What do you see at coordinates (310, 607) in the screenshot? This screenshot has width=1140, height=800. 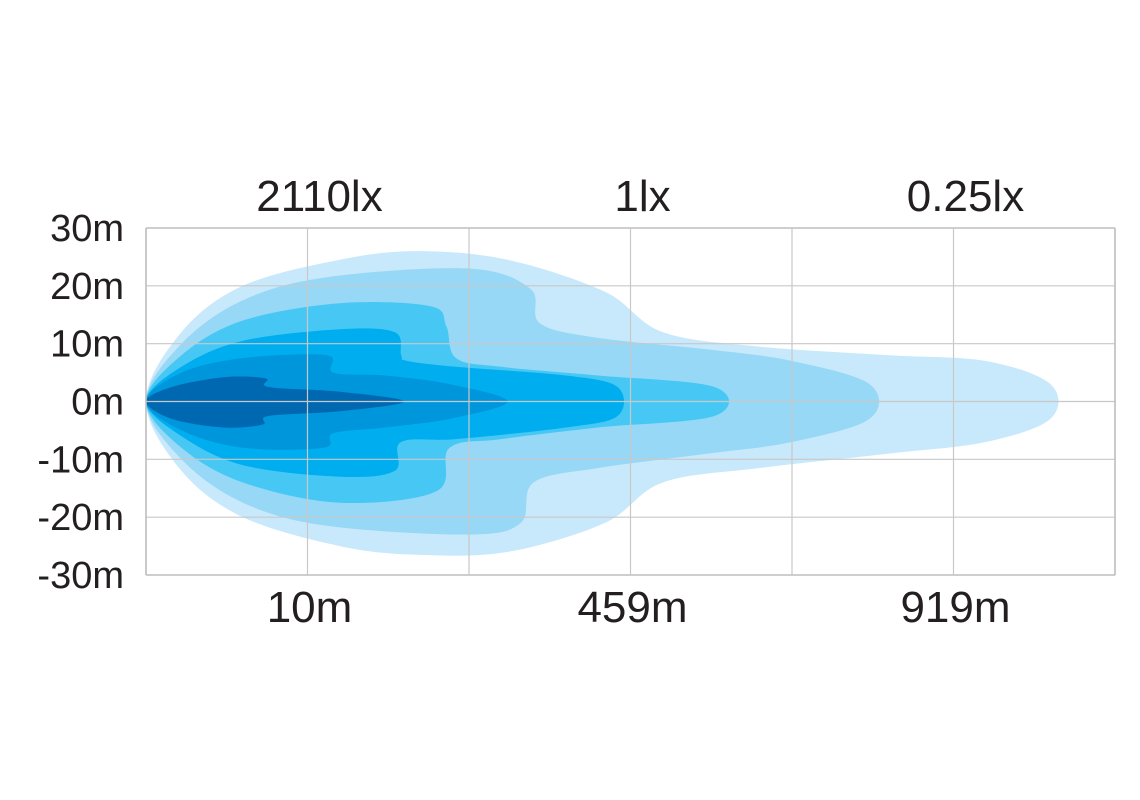 I see `distance-label: 10m` at bounding box center [310, 607].